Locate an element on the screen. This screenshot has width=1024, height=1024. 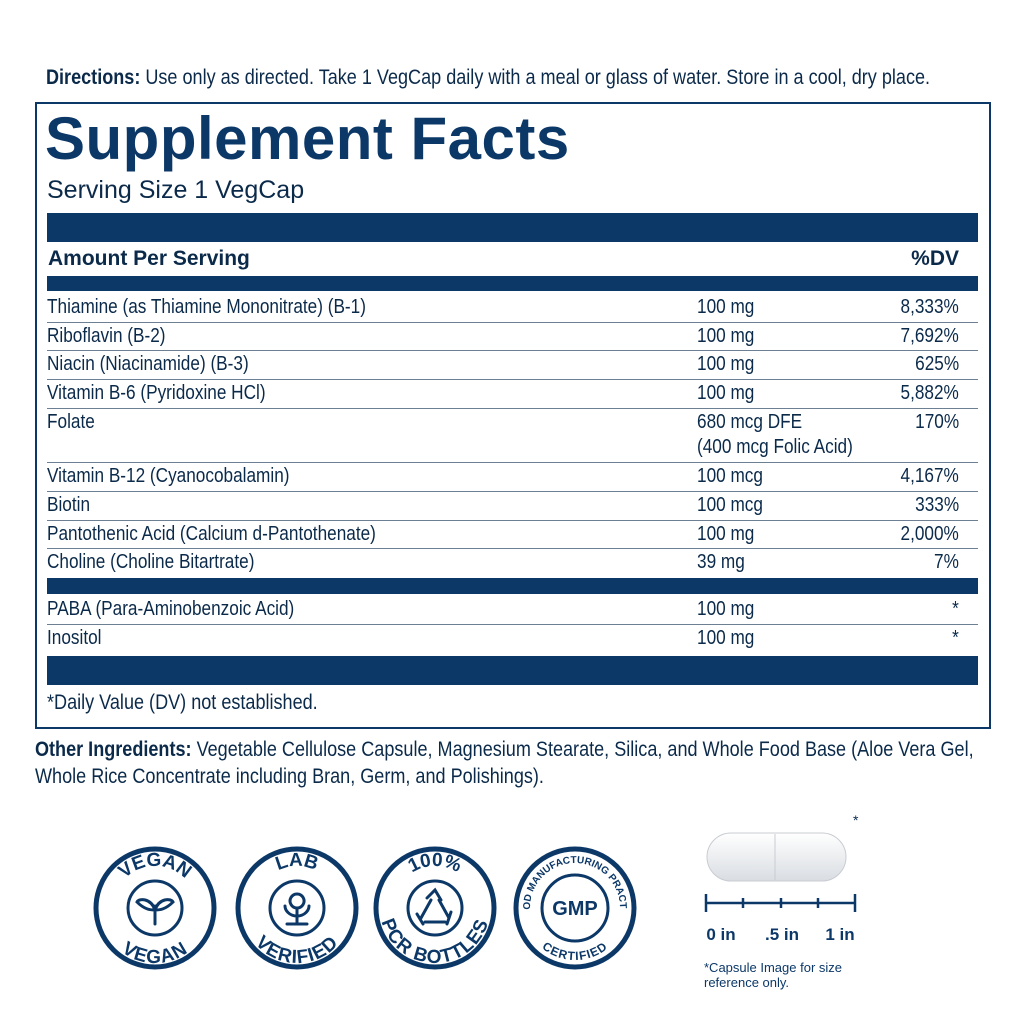
nutrient-dv: 7% is located at coordinates (944, 562).